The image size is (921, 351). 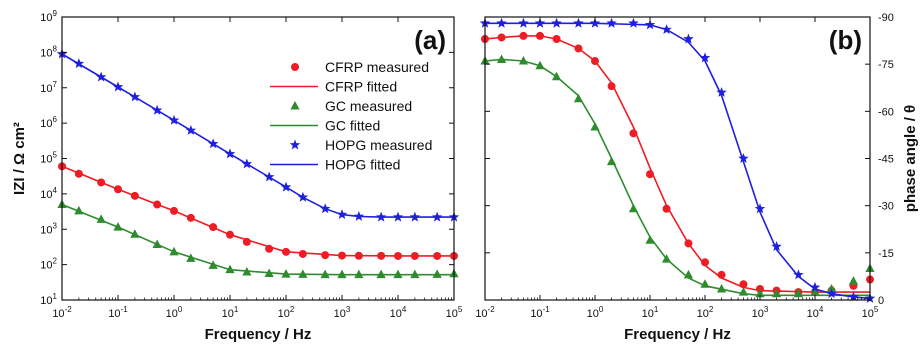 I want to click on y-tick-label: 0, so click(x=881, y=301).